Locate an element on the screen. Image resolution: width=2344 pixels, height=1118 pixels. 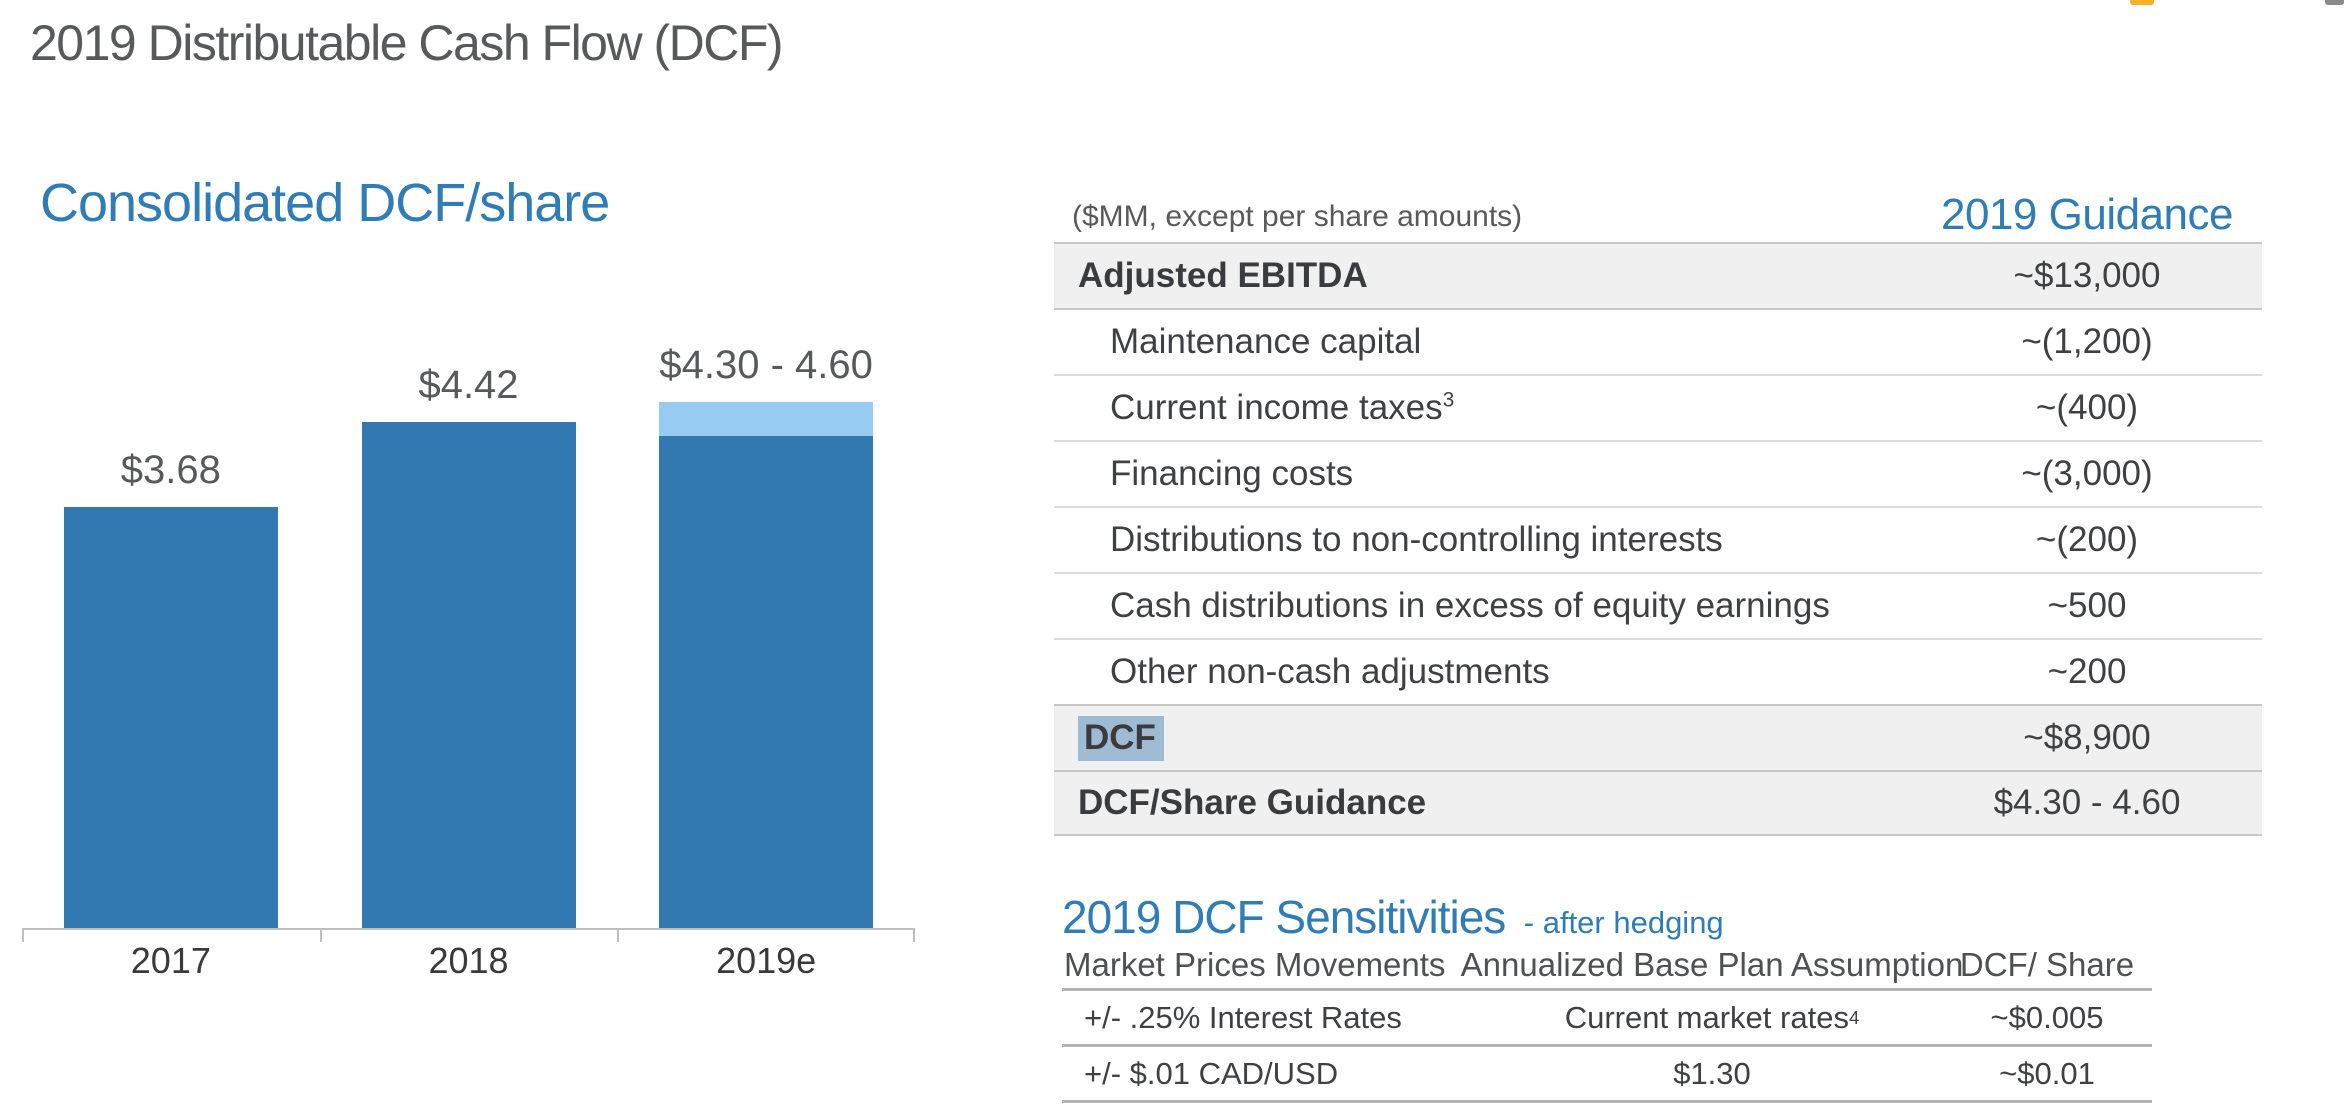
bar-range-cap-2019e is located at coordinates (766, 419).